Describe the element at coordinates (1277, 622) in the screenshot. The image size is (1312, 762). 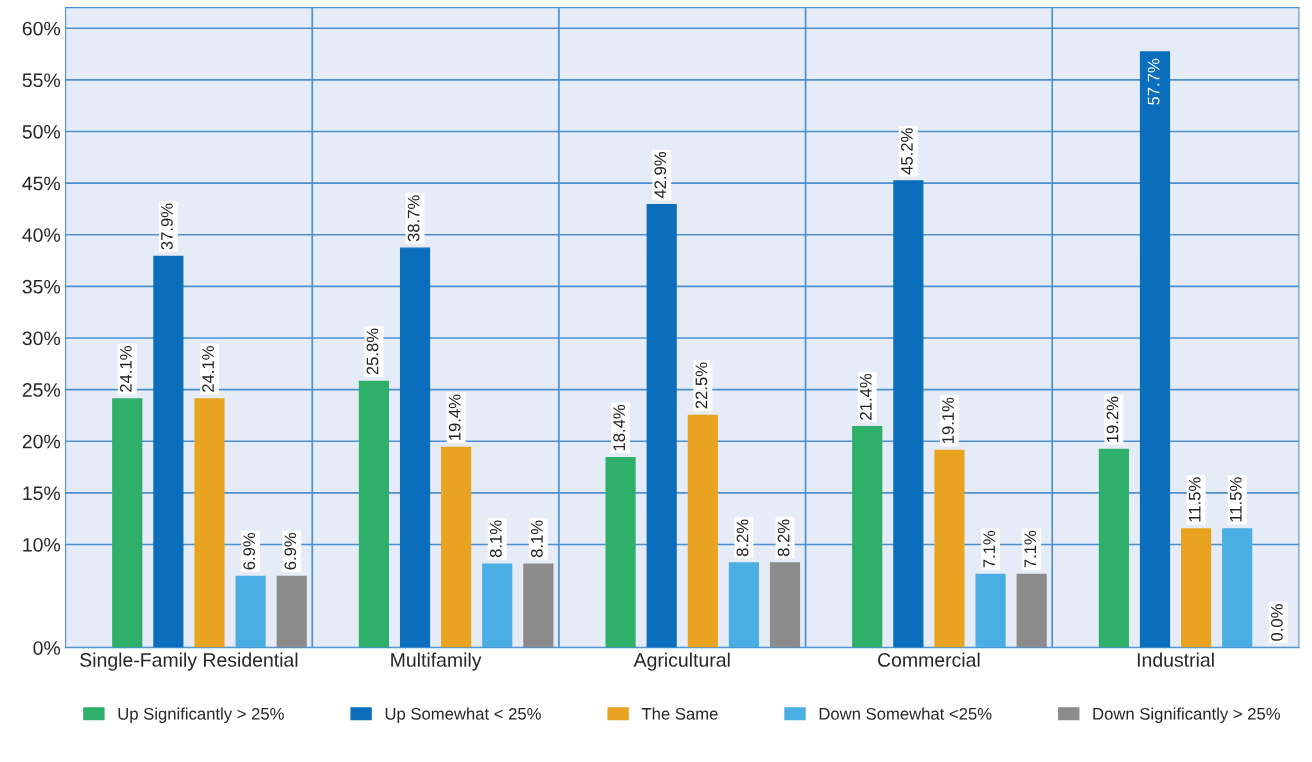
I see `data-label: 0.0%` at that location.